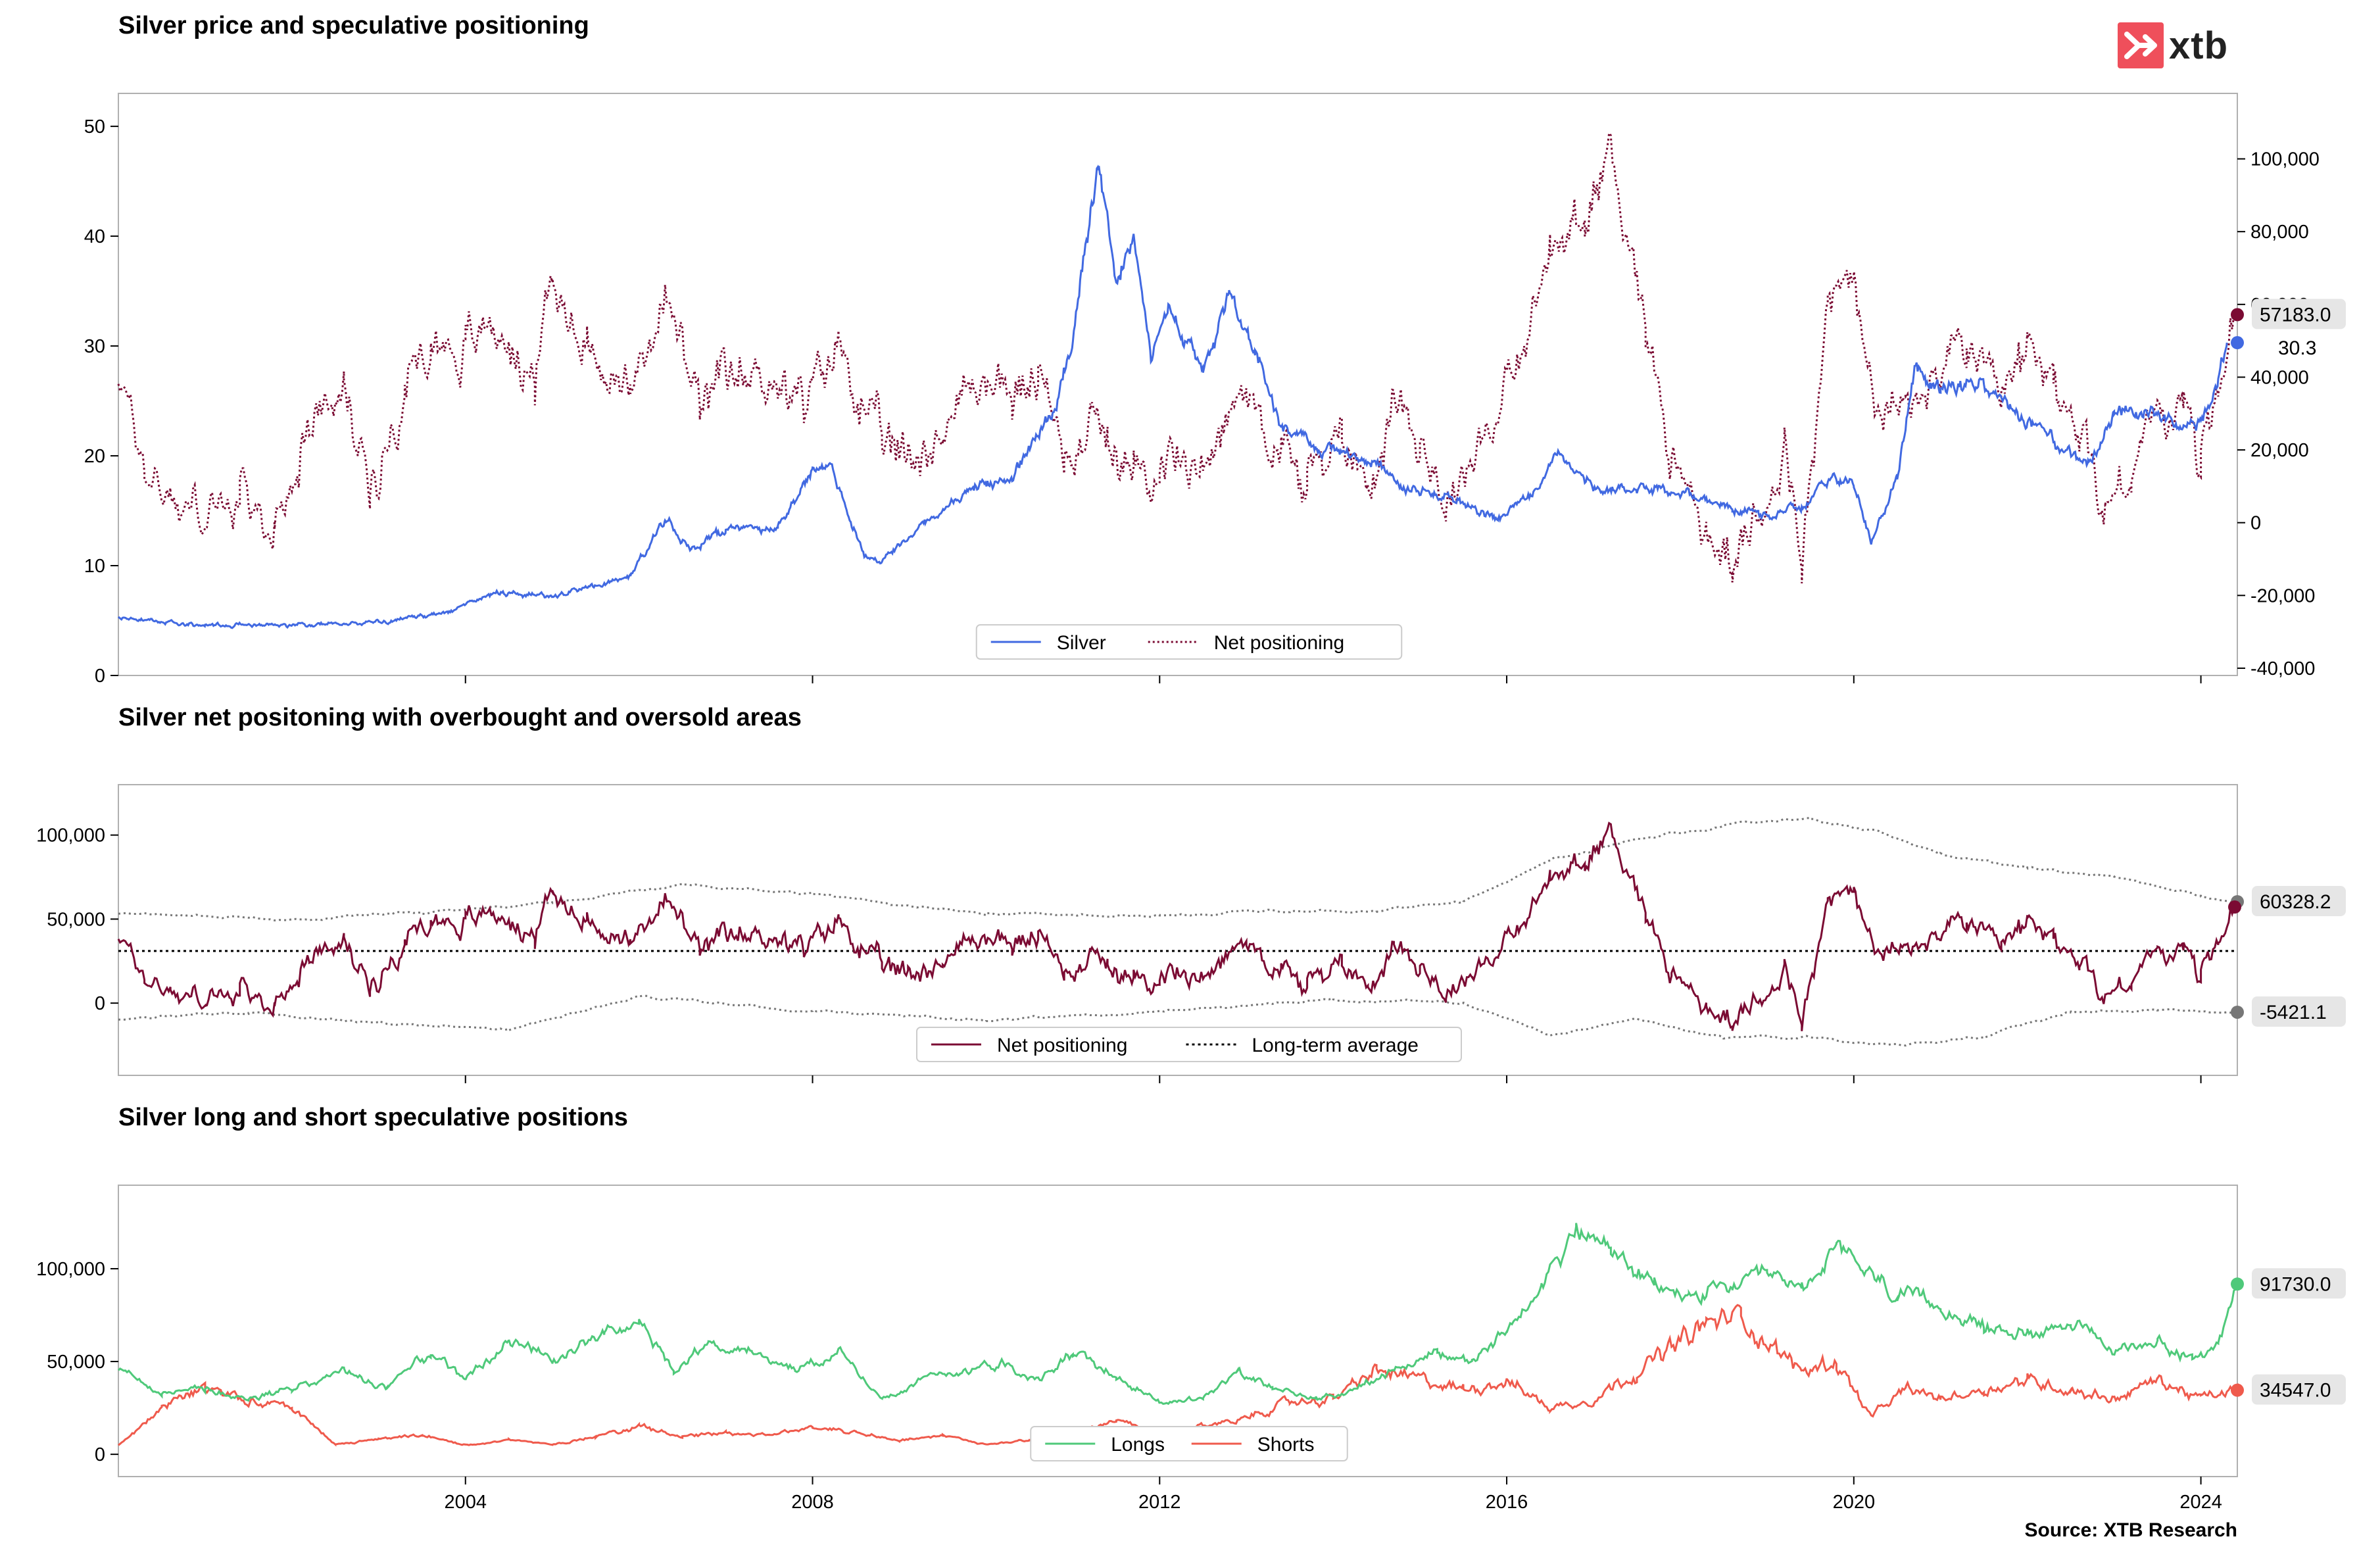  What do you see at coordinates (2237, 1390) in the screenshot?
I see `badge-shorts-dot` at bounding box center [2237, 1390].